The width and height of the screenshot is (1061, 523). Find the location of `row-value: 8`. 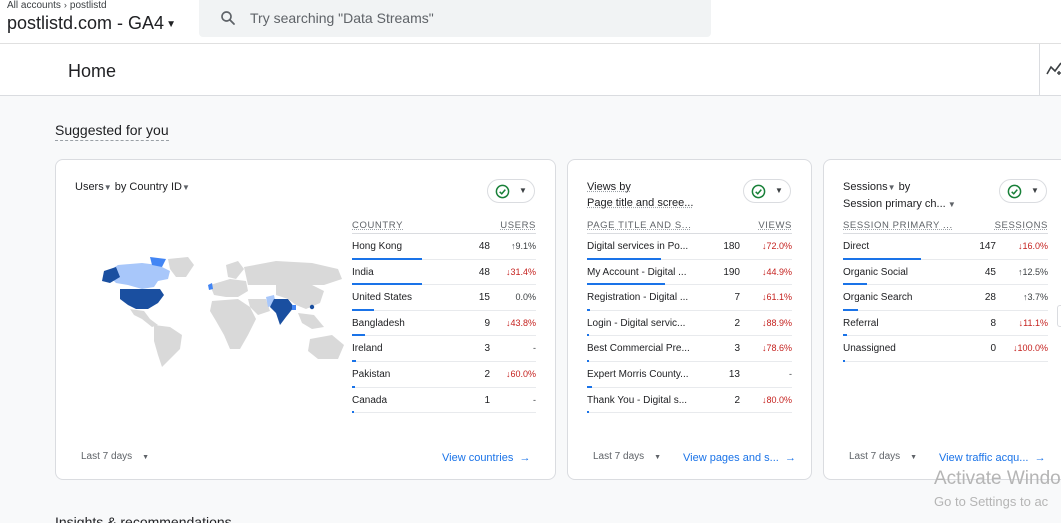

row-value: 8 is located at coordinates (993, 323).